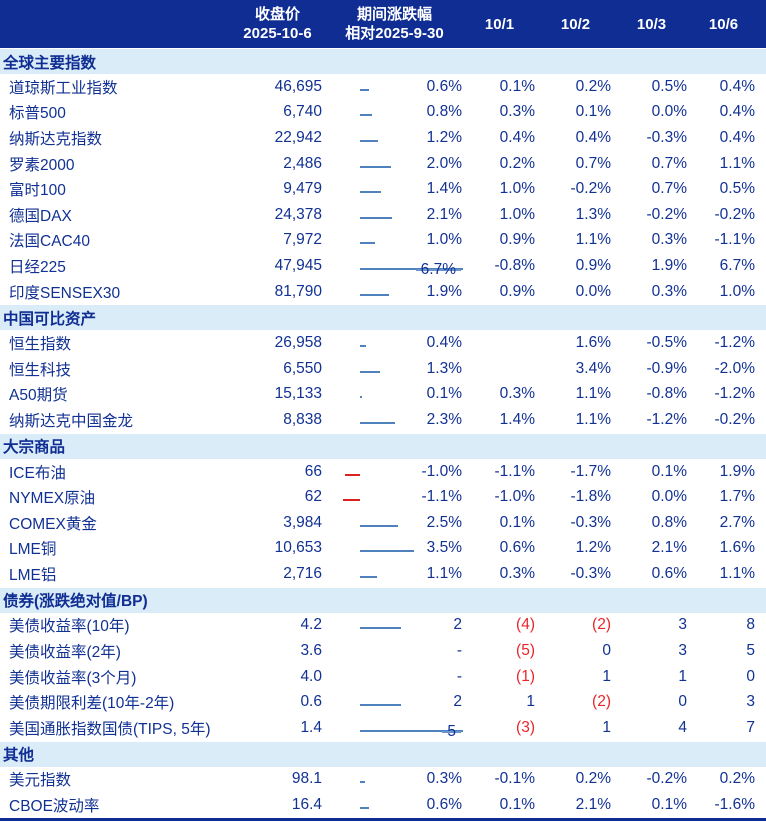 Image resolution: width=766 pixels, height=822 pixels. Describe the element at coordinates (667, 394) in the screenshot. I see `daily-change-value: -0.8%` at that location.